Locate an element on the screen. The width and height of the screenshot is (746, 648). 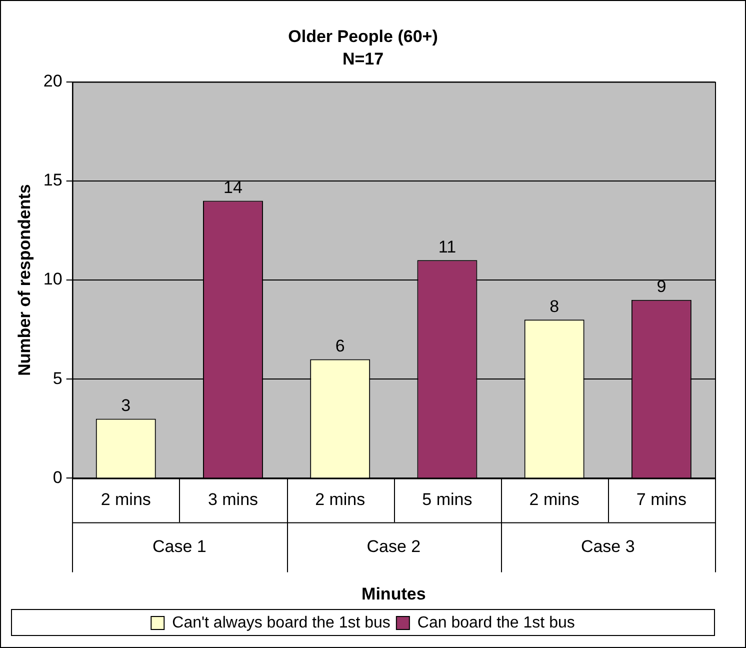
legend-label: Can't always board the 1st bus is located at coordinates (281, 623).